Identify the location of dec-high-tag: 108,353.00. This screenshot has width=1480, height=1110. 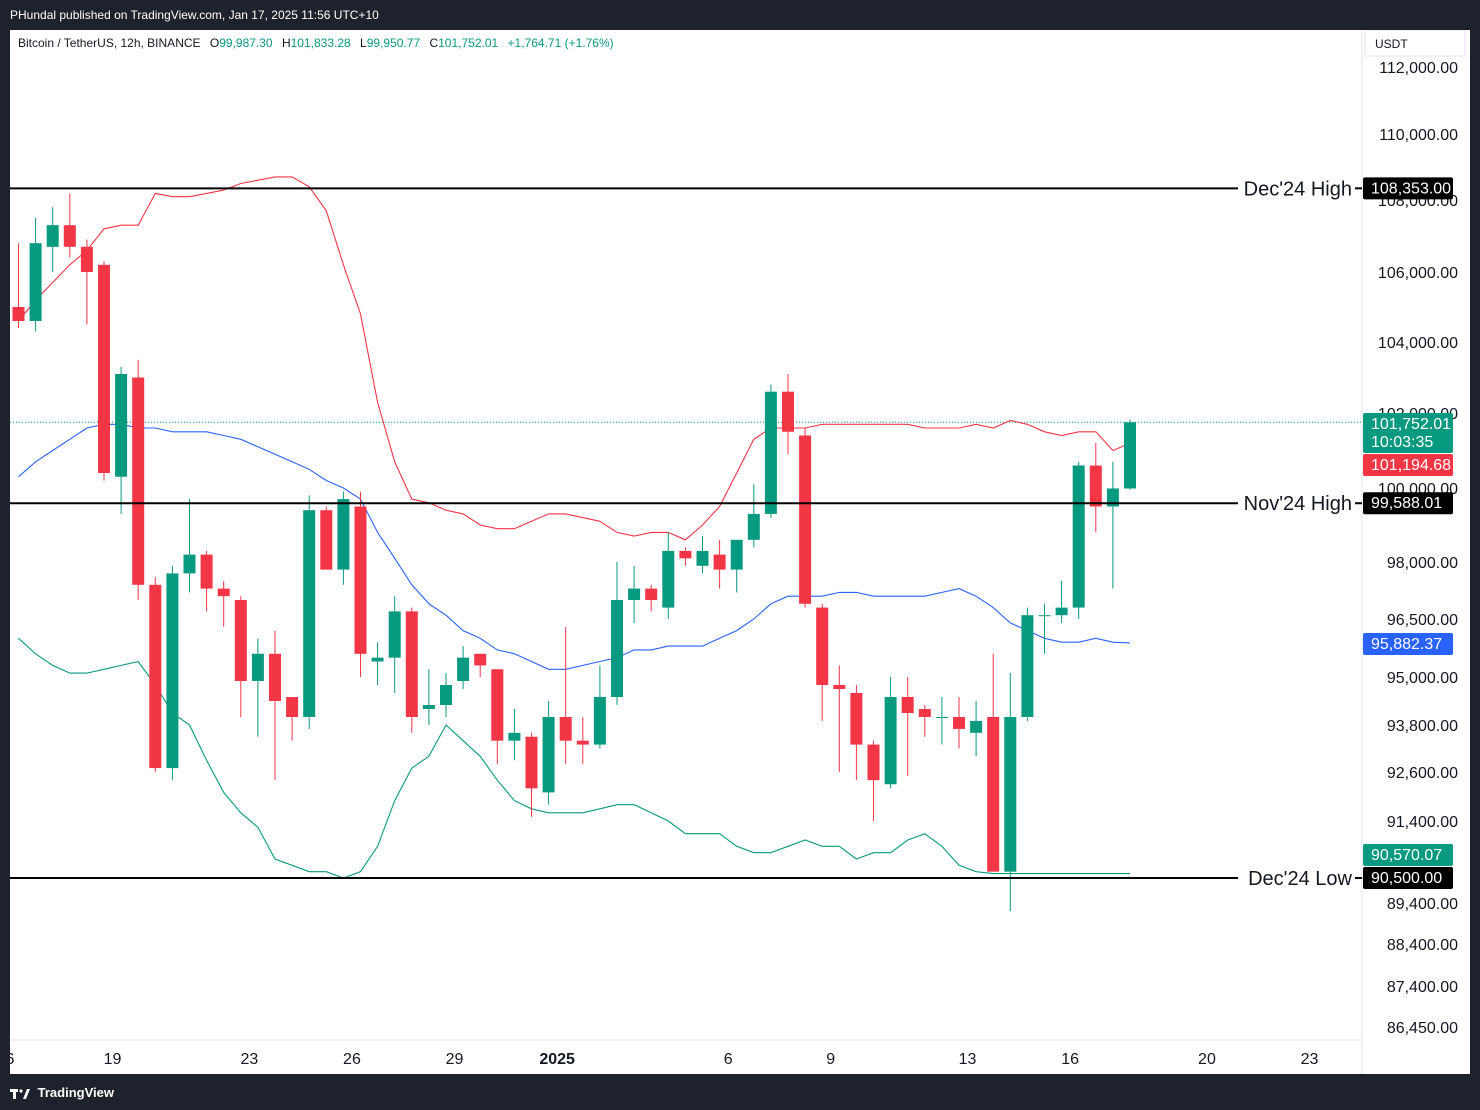
(1411, 188).